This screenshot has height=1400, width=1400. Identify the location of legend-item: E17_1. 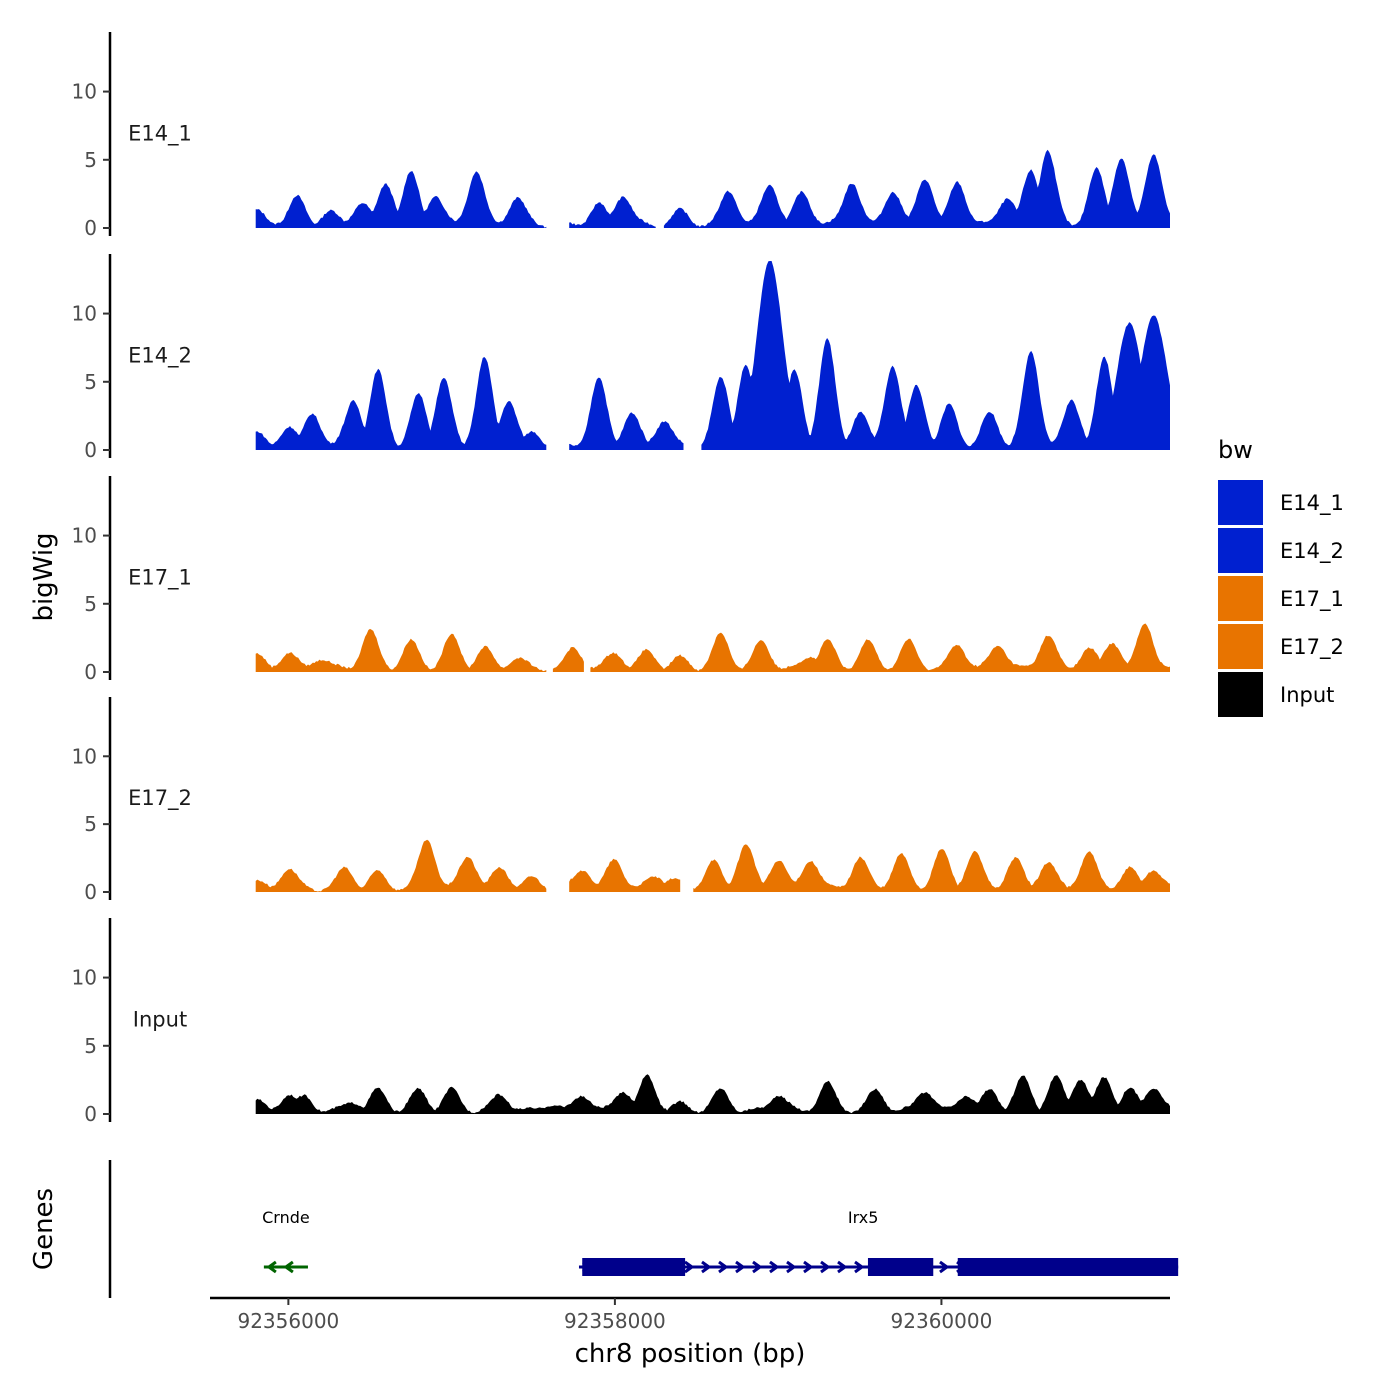
(1281, 598).